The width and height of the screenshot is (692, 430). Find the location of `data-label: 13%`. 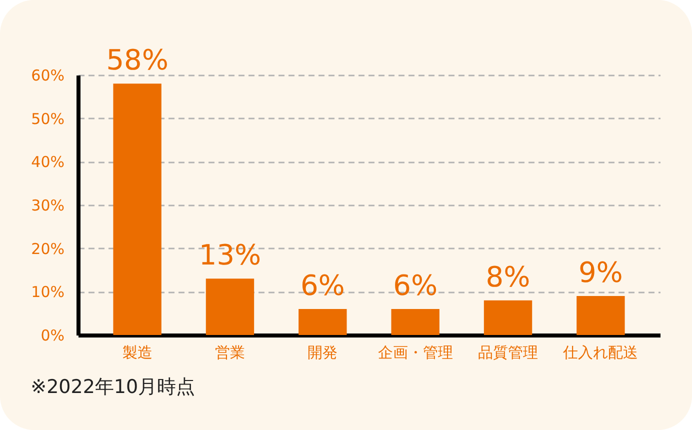

data-label: 13% is located at coordinates (230, 255).